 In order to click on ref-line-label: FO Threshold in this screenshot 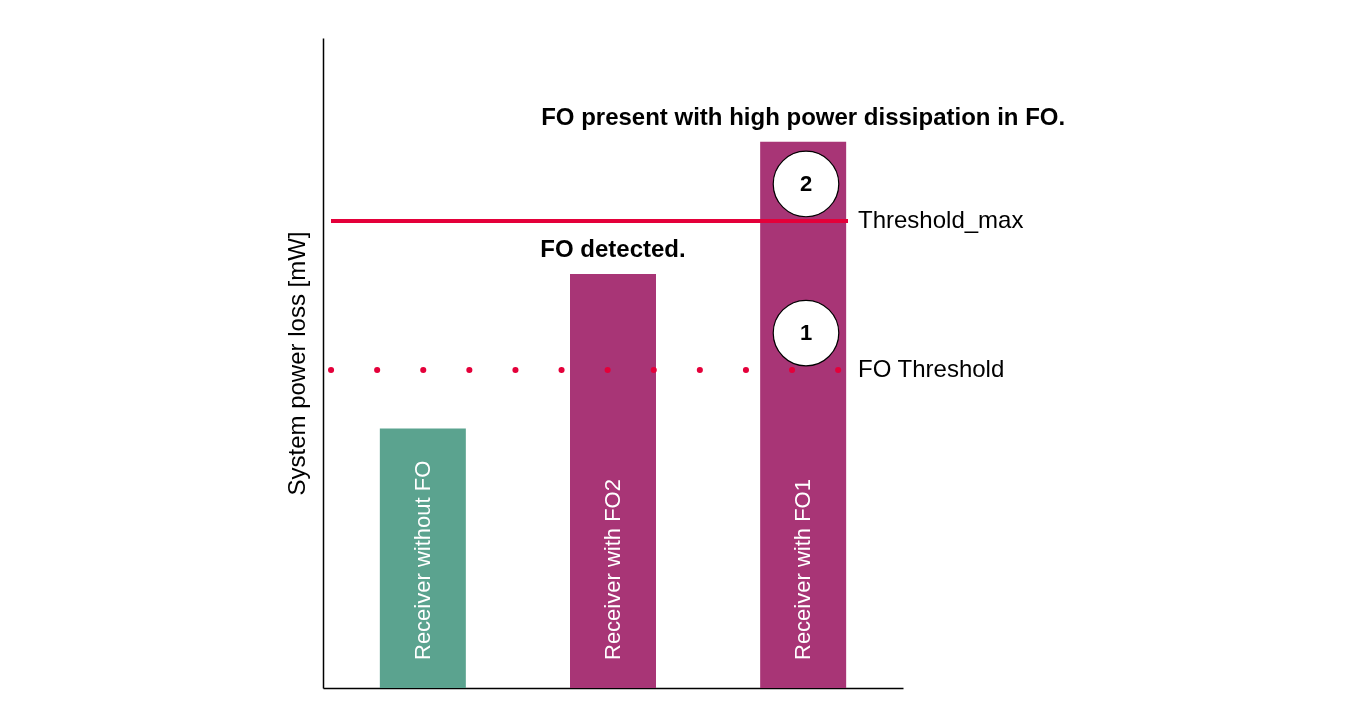, I will do `click(931, 369)`.